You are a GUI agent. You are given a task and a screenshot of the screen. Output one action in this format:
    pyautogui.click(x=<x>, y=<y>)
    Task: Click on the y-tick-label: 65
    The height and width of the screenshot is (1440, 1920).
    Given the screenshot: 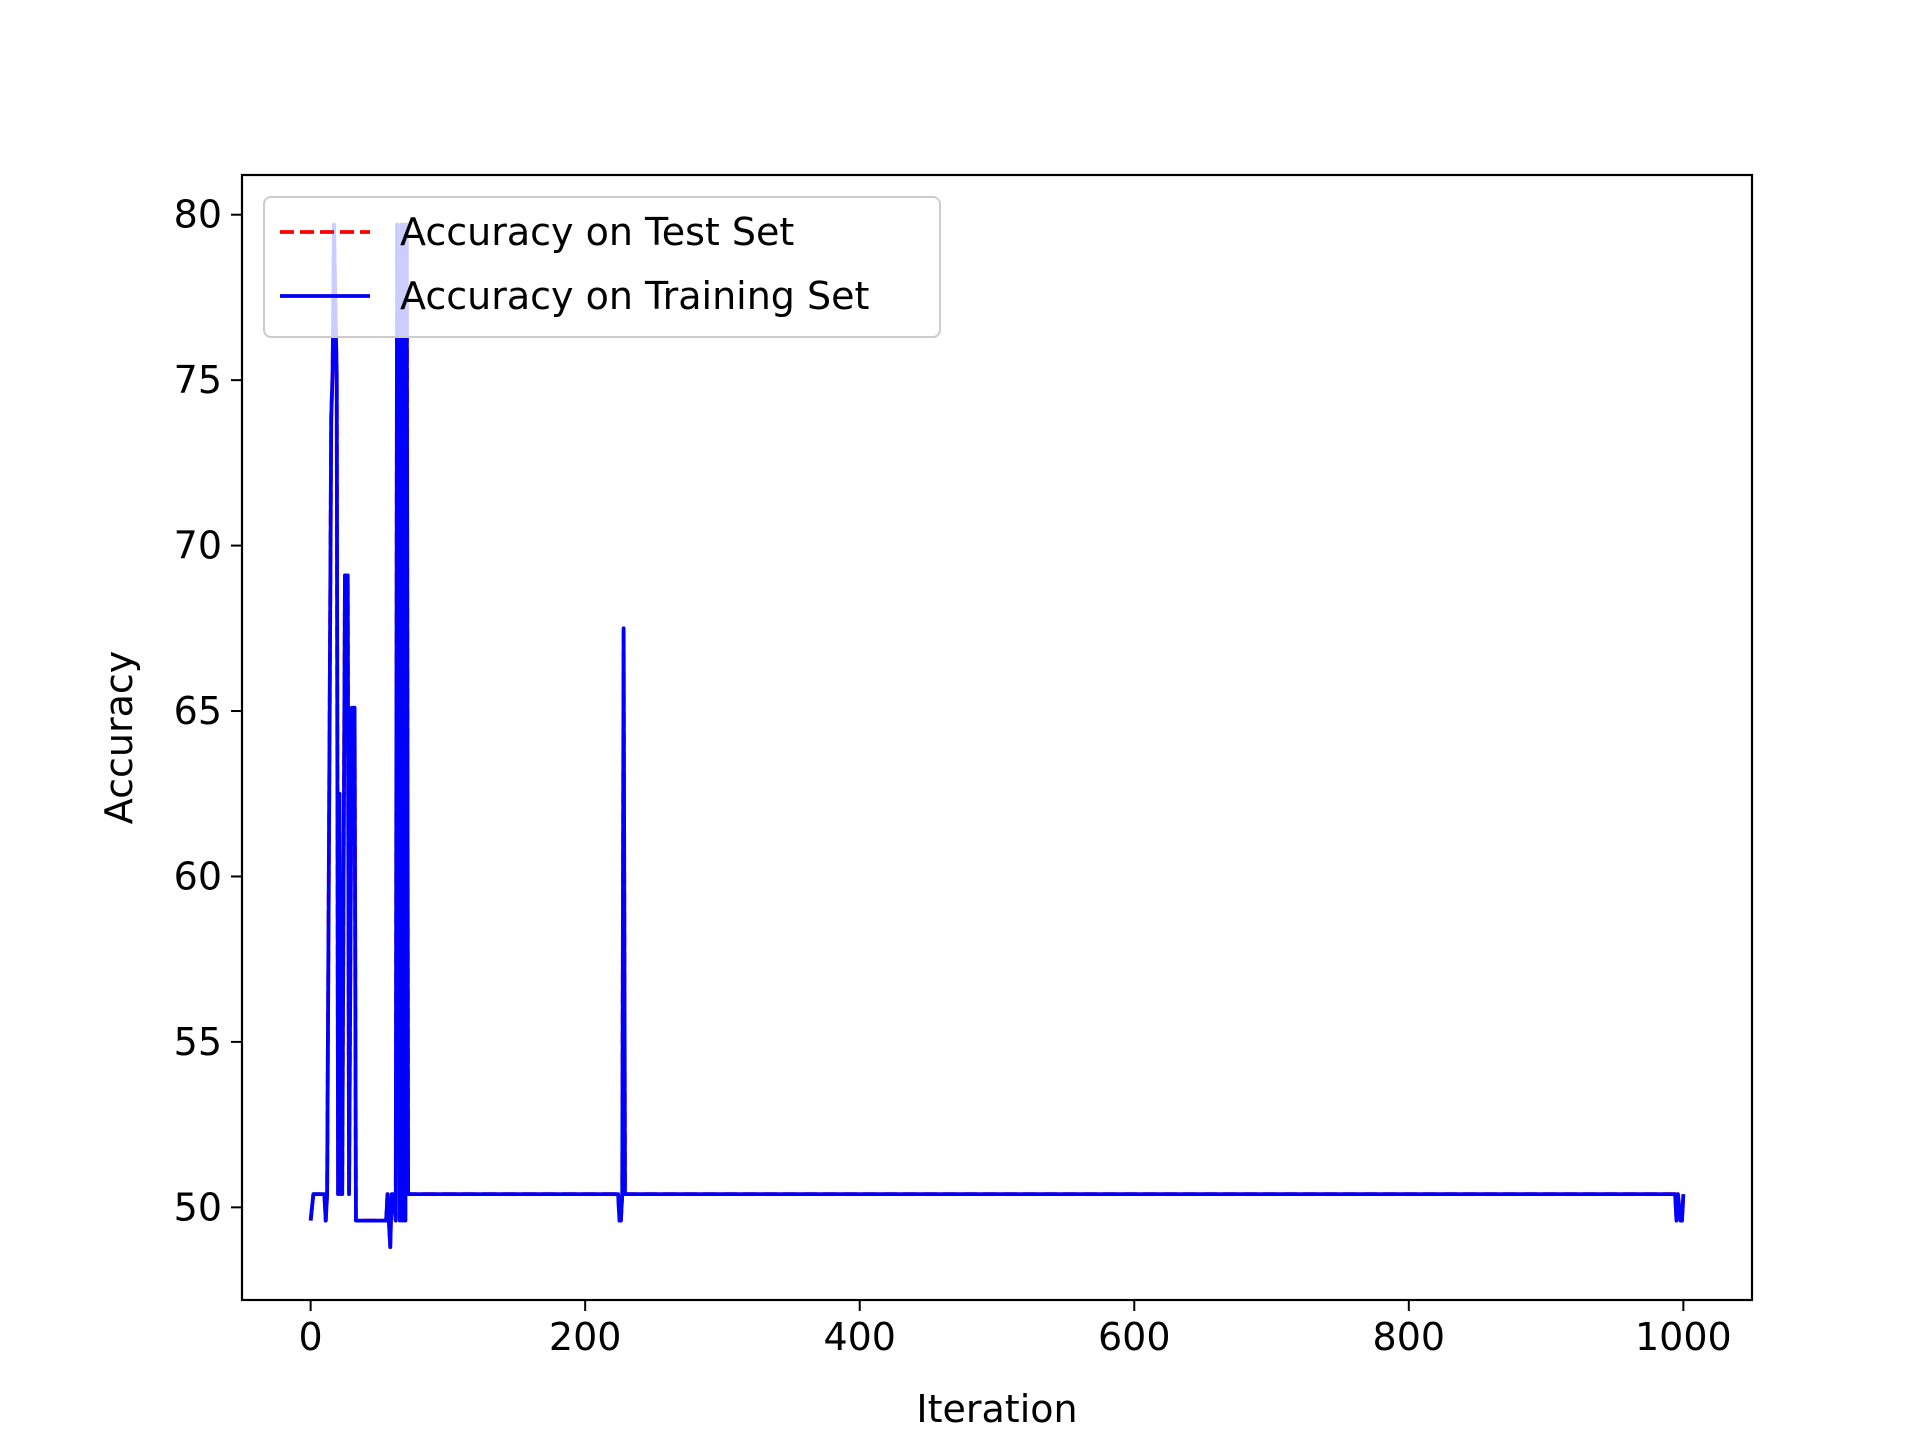 What is the action you would take?
    pyautogui.click(x=198, y=711)
    